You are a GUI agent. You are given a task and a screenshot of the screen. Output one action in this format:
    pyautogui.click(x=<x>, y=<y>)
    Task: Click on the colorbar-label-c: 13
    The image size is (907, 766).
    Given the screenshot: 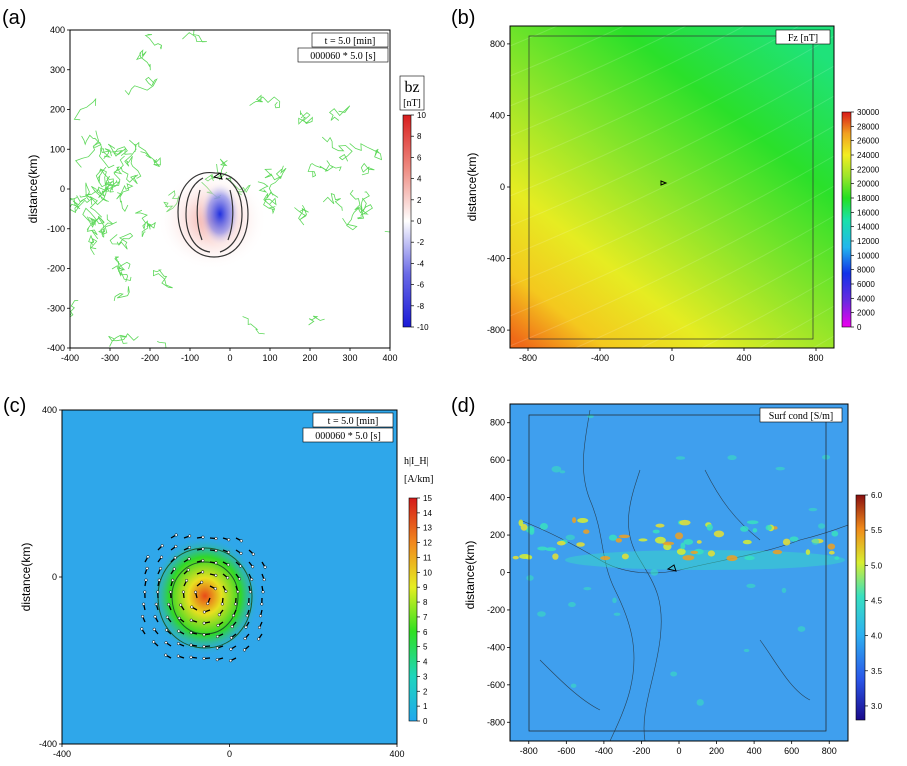 What is the action you would take?
    pyautogui.click(x=427, y=528)
    